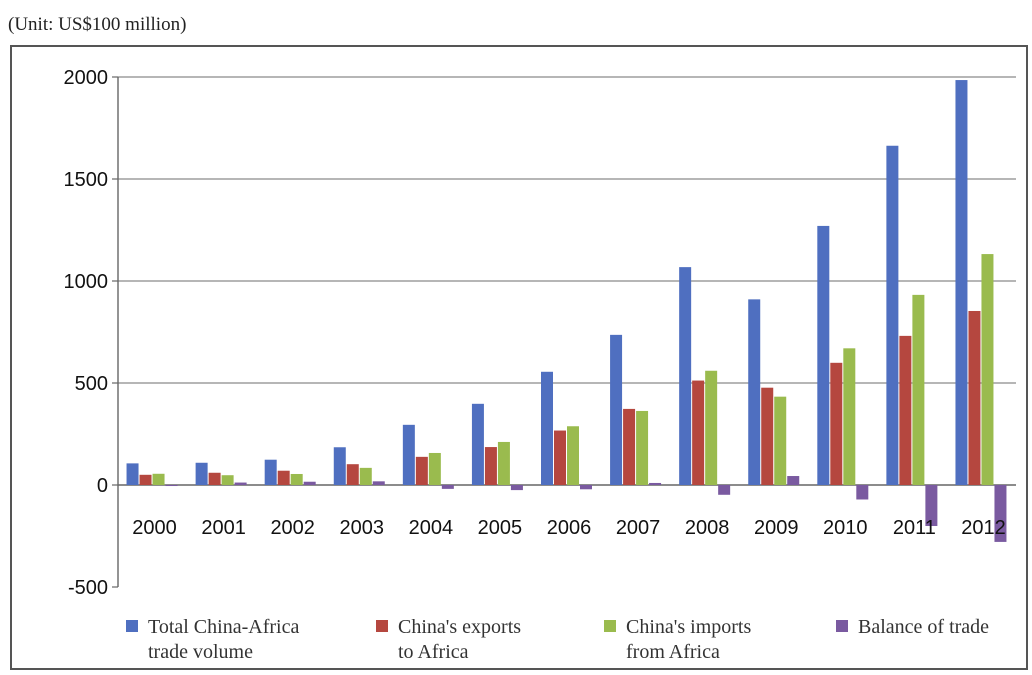 This screenshot has height=675, width=1032. Describe the element at coordinates (616, 409) in the screenshot. I see `bar-total-2007` at that location.